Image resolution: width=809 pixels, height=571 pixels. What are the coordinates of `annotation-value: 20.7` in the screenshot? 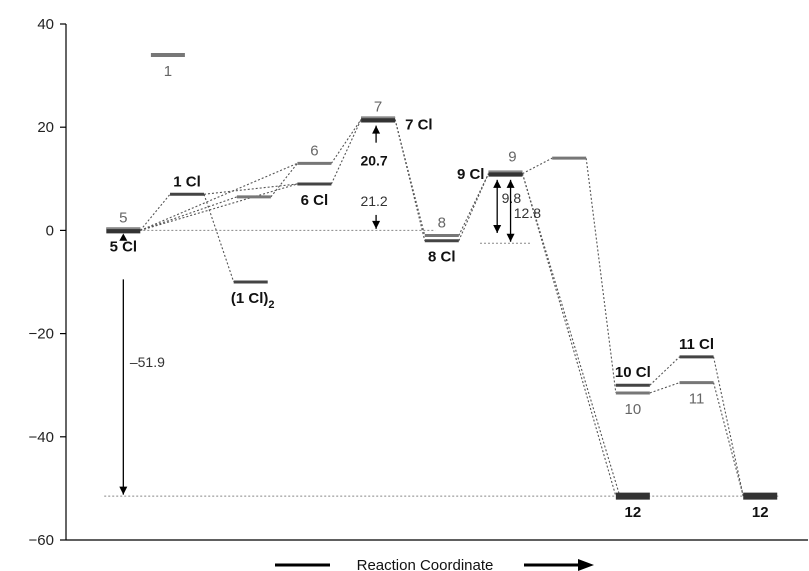 It's located at (373, 160).